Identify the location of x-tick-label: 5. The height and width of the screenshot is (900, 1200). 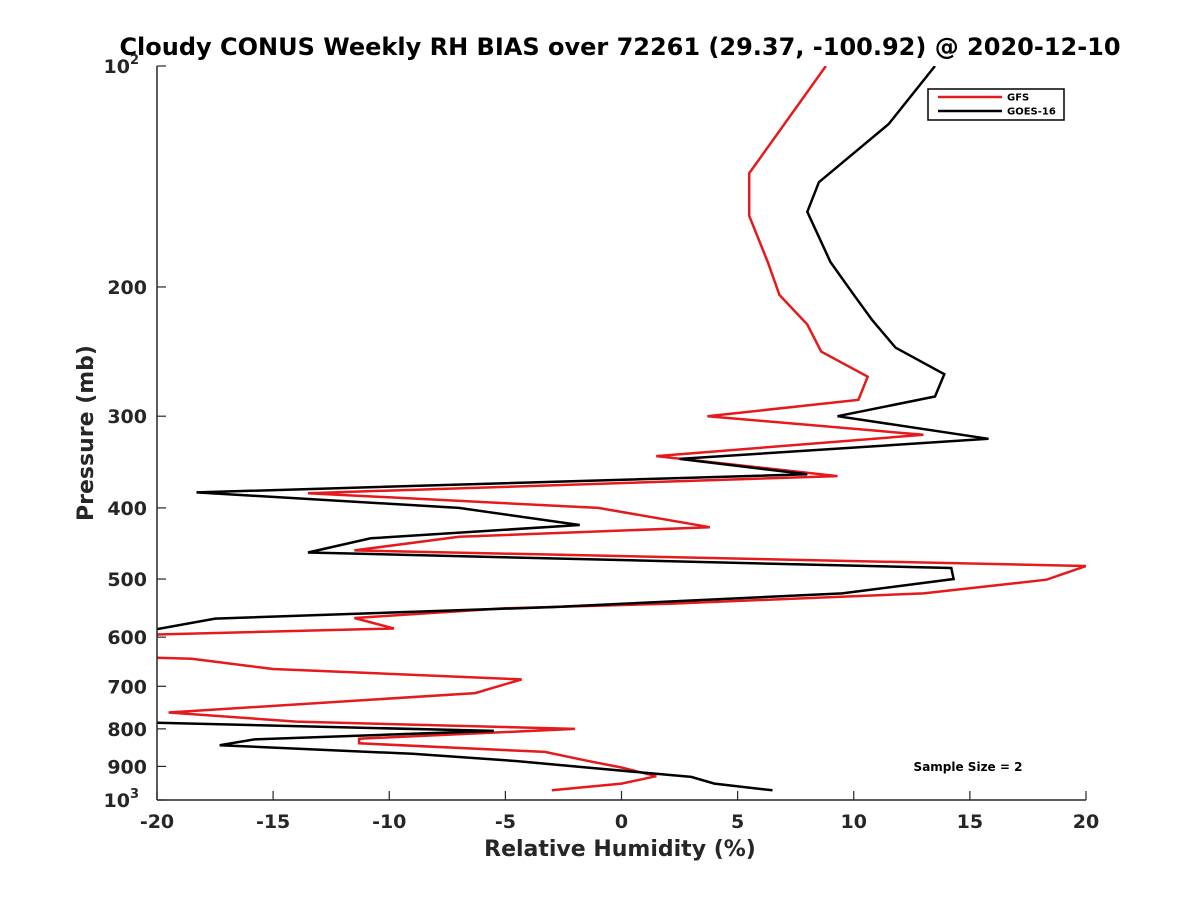
(737, 822).